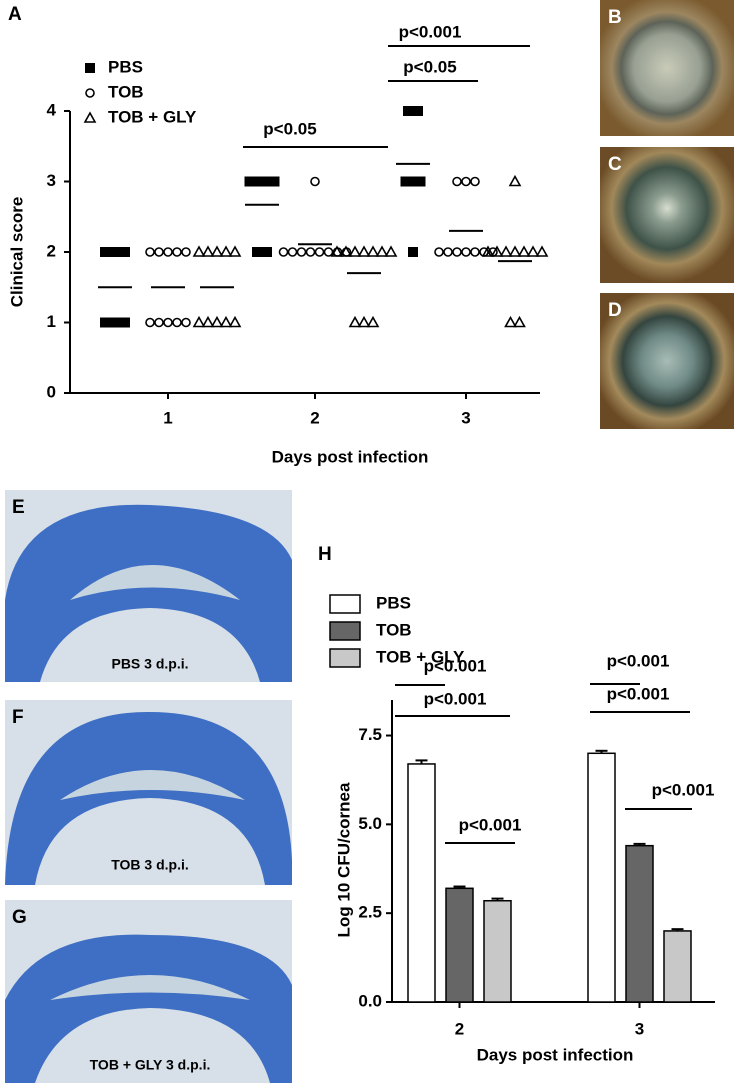 The width and height of the screenshot is (736, 1083). I want to click on y-tick-label: 2.5, so click(370, 912).